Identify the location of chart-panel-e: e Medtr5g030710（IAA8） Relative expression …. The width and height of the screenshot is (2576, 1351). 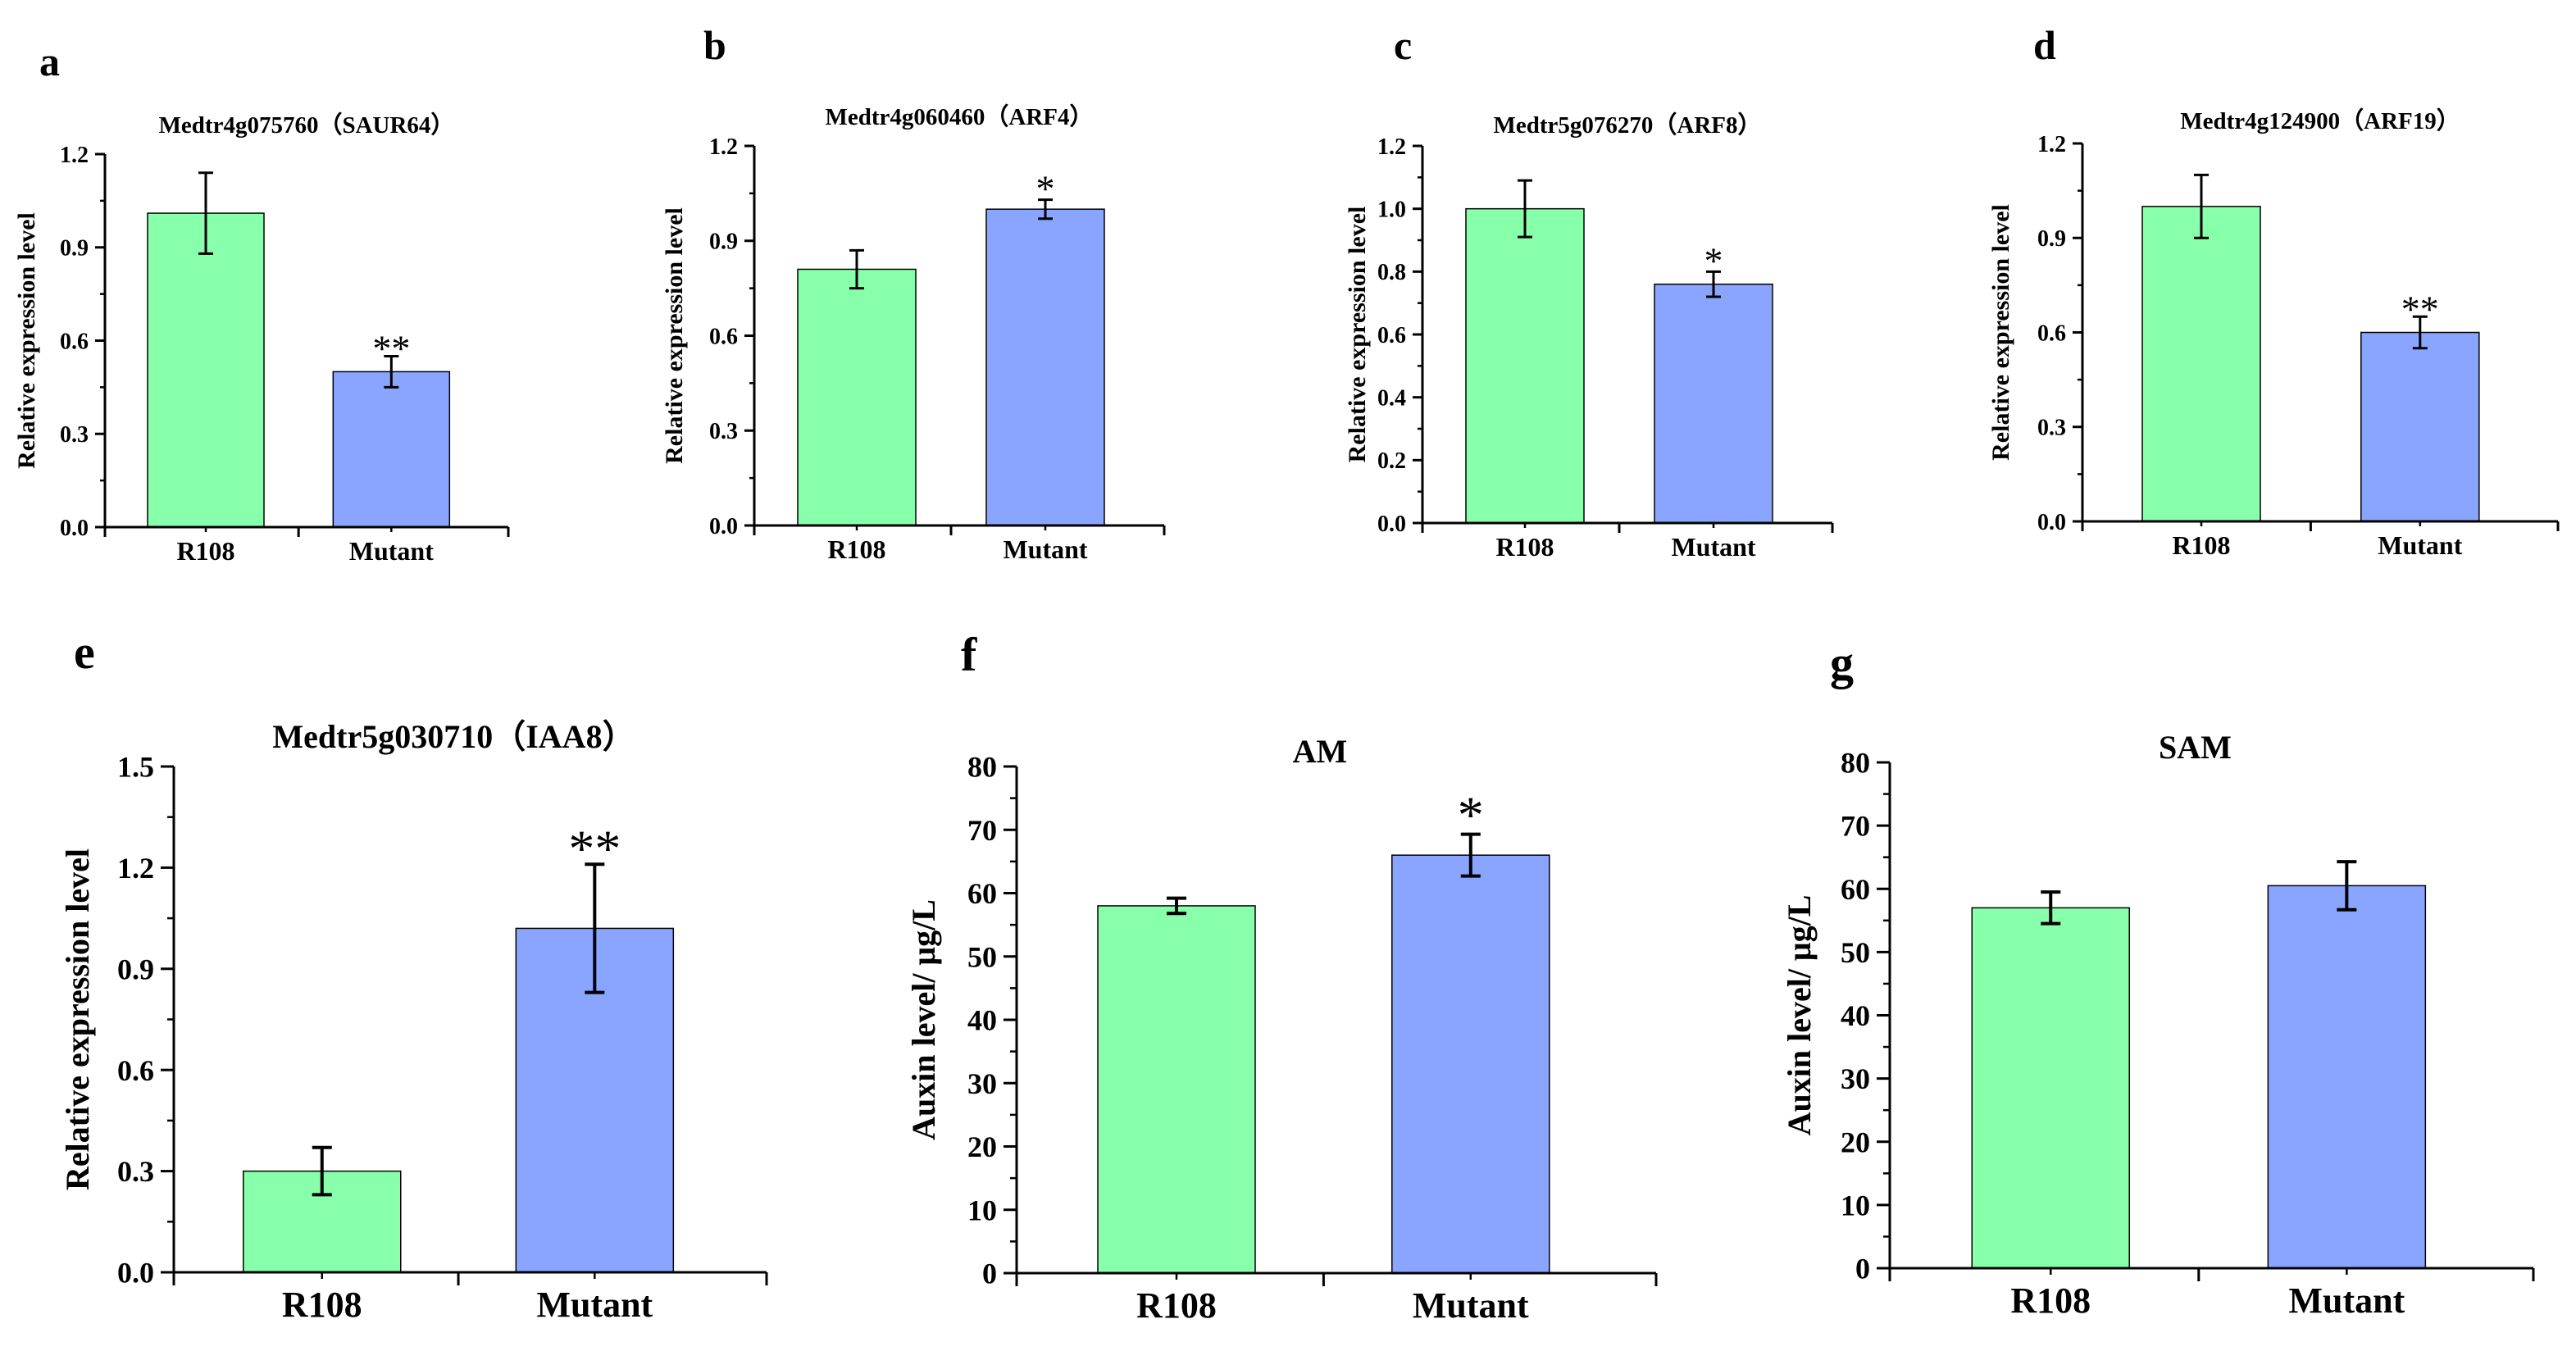
(413, 975).